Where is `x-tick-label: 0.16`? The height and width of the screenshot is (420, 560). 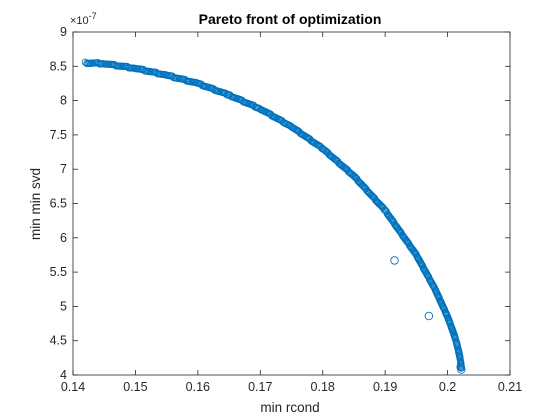 x-tick-label: 0.16 is located at coordinates (198, 387).